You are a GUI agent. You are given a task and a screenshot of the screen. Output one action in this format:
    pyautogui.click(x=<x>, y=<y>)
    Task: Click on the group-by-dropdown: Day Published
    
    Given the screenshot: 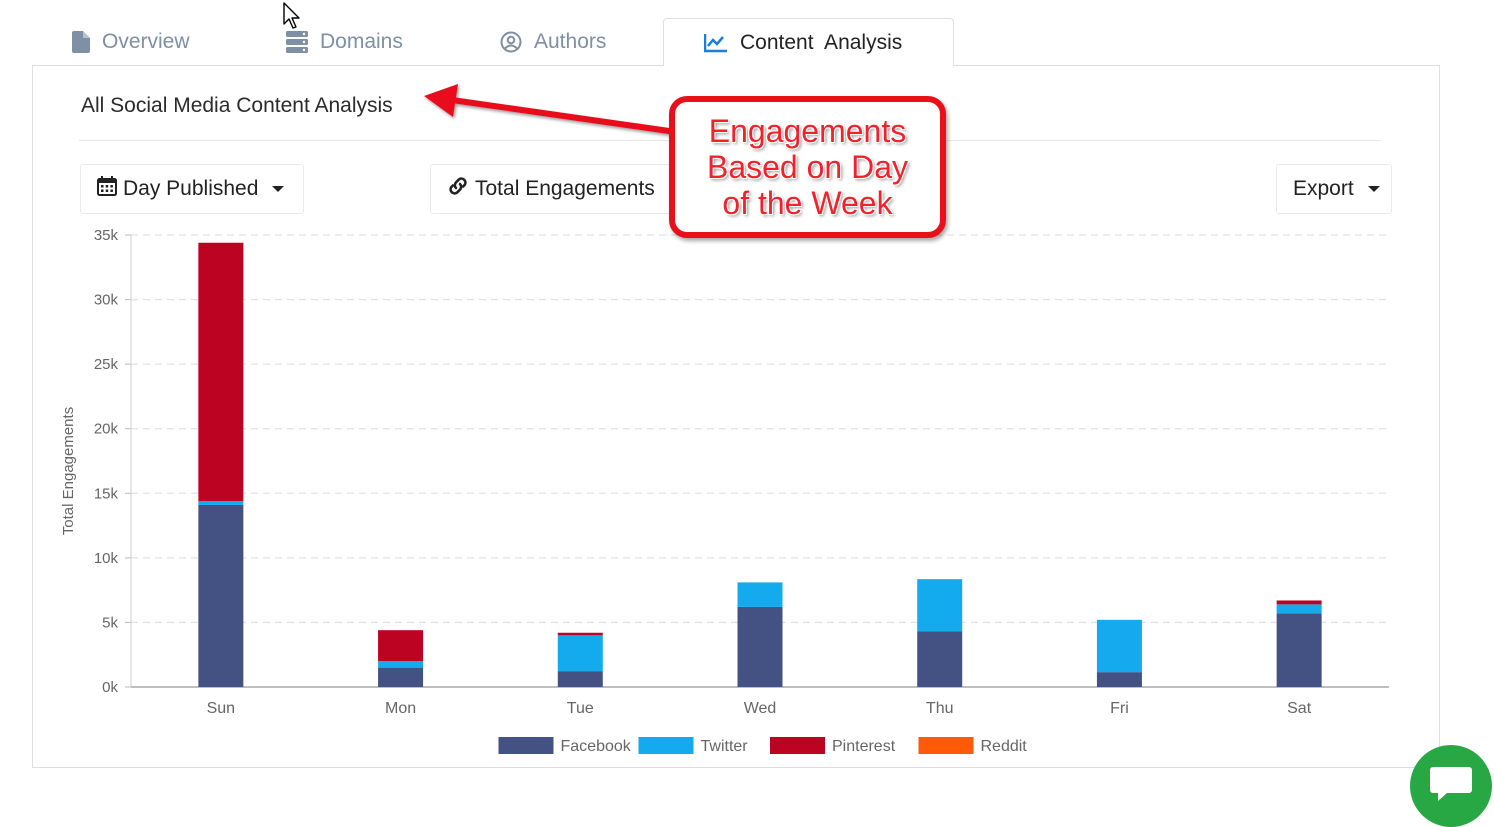 What is the action you would take?
    pyautogui.click(x=192, y=189)
    